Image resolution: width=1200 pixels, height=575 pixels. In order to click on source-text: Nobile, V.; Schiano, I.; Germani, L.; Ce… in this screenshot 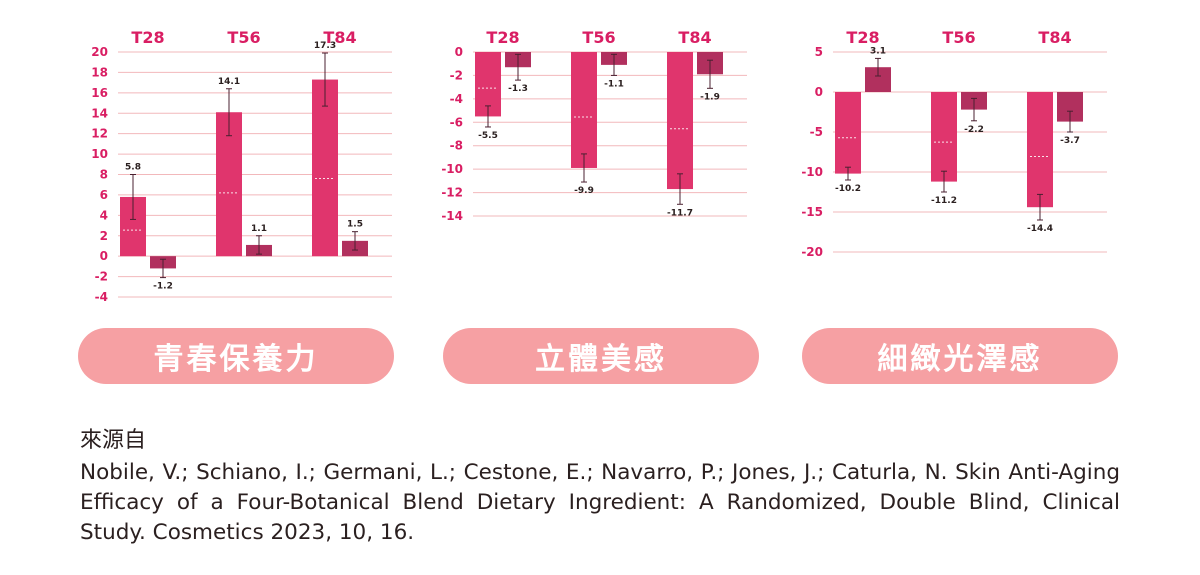, I will do `click(600, 502)`.